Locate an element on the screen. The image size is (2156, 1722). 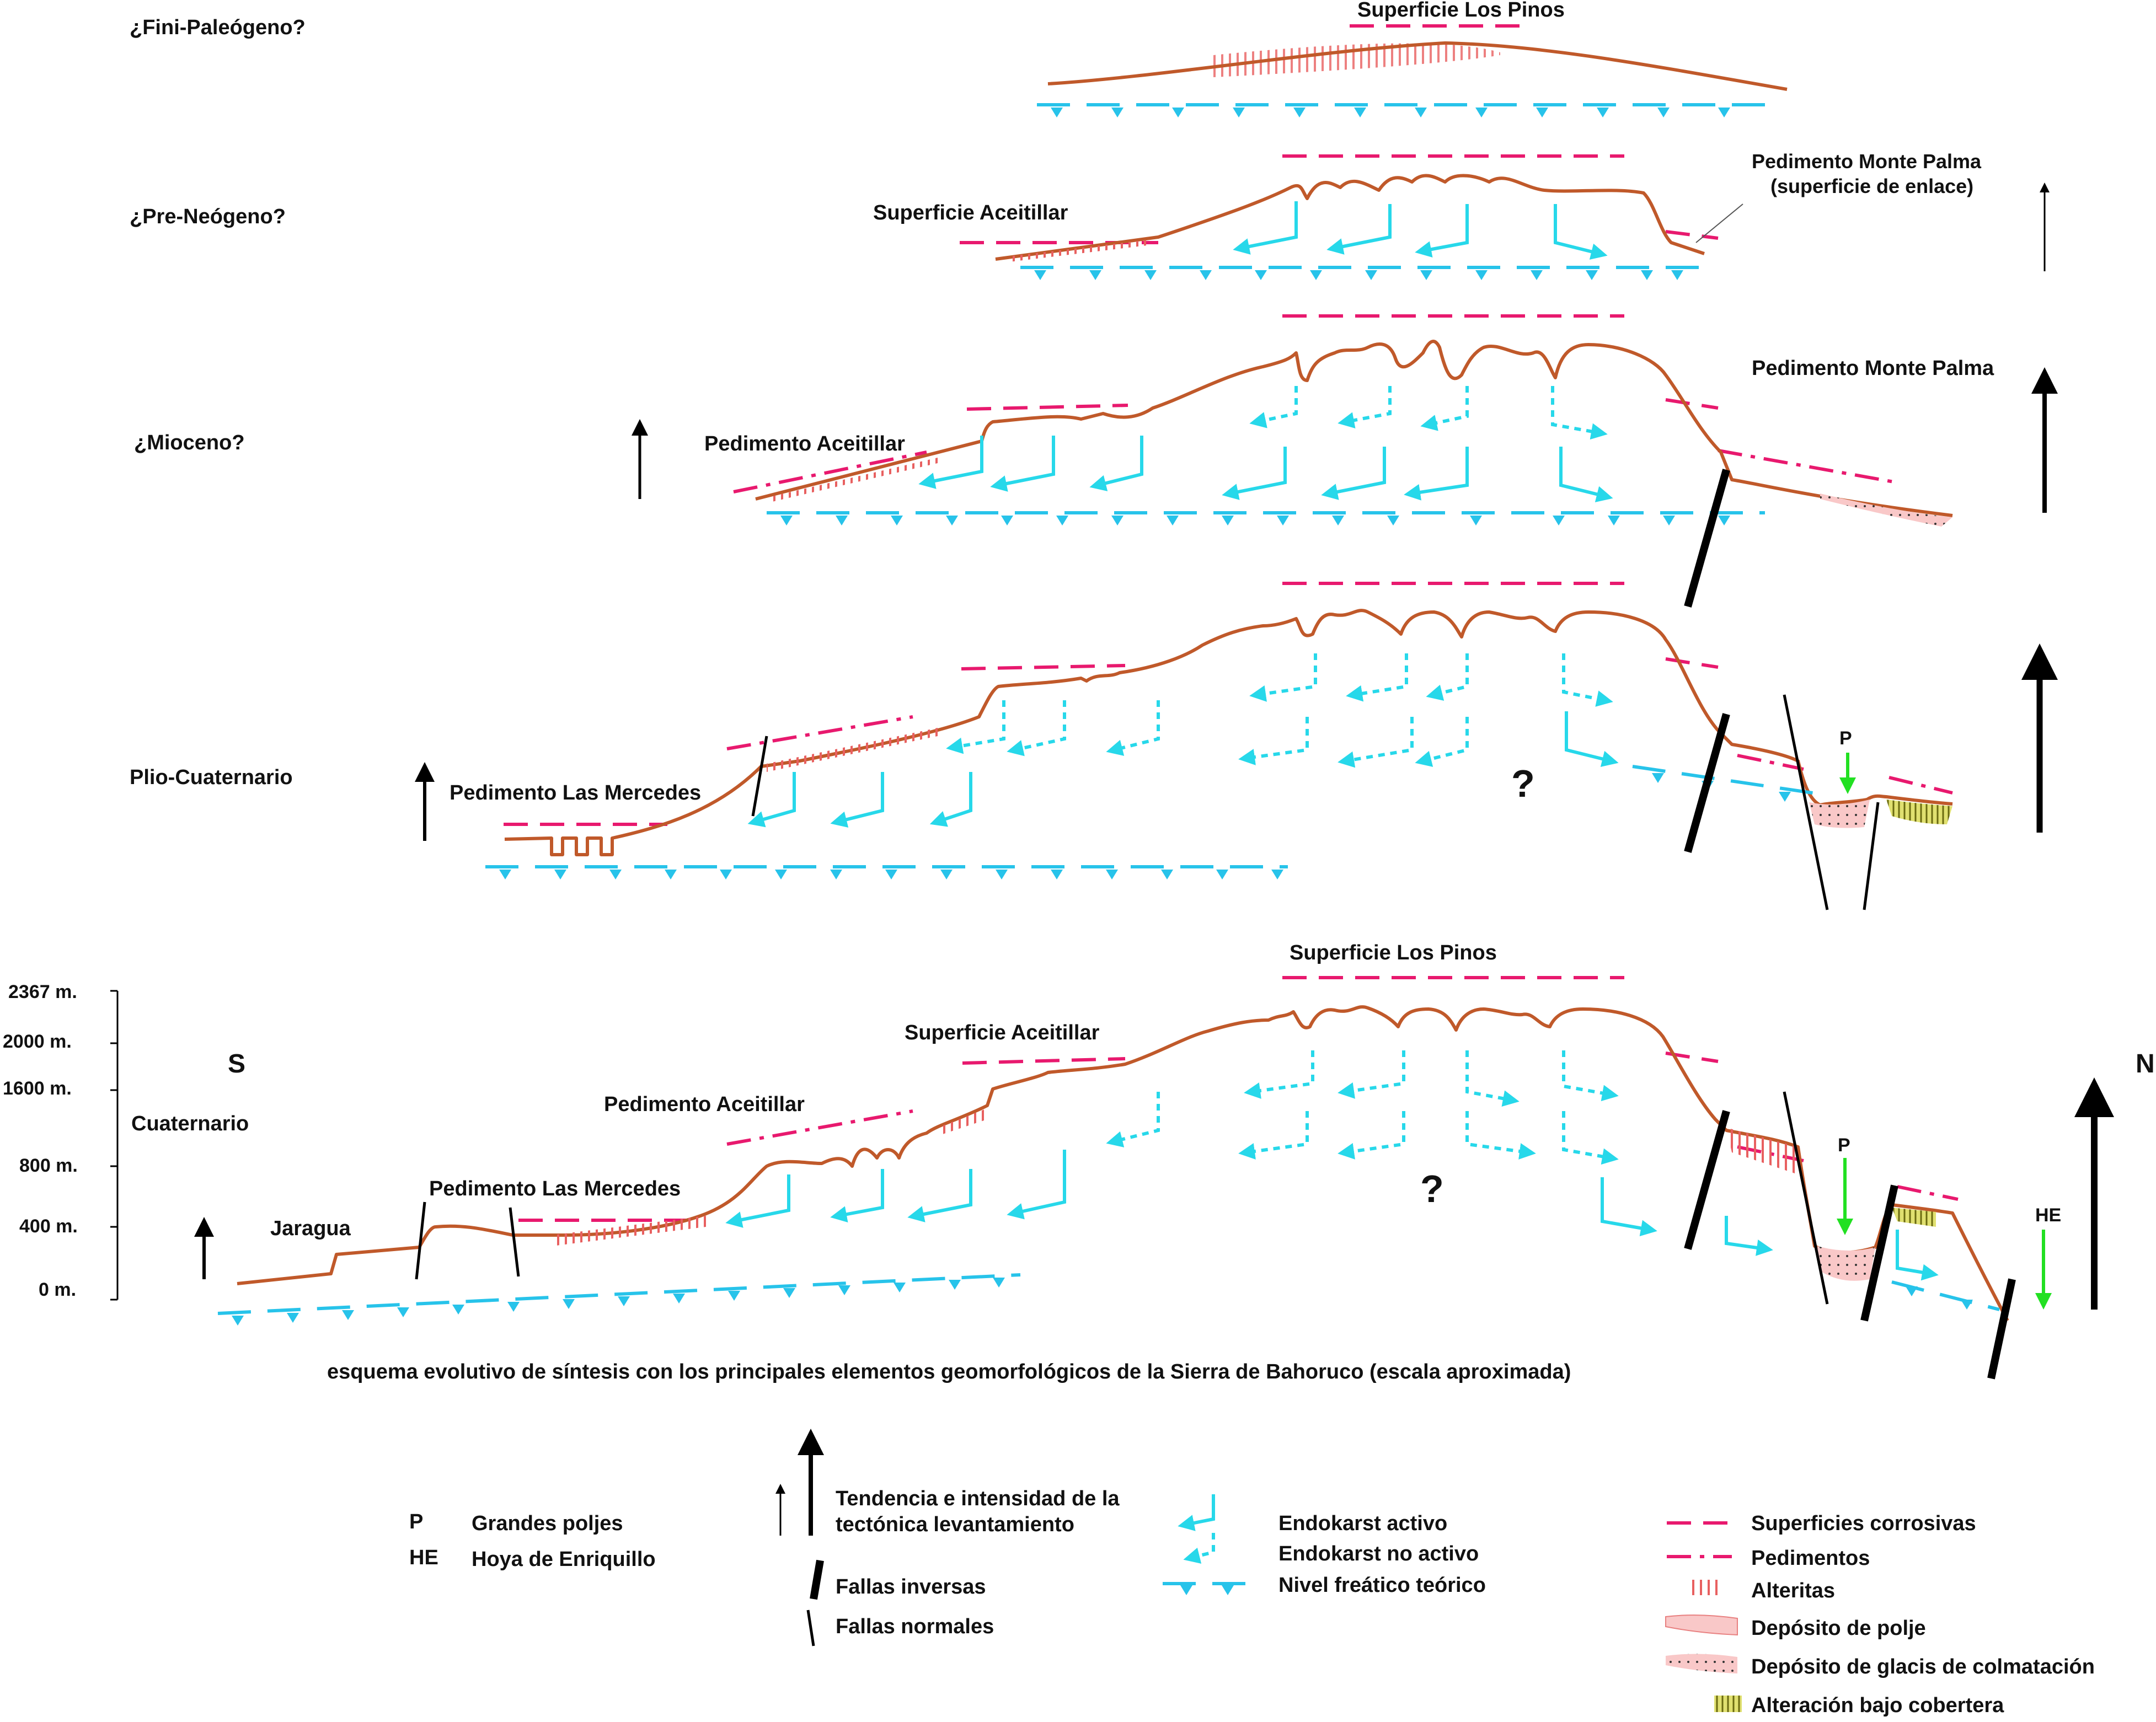
legend-glacis-swatch is located at coordinates (1701, 1664).